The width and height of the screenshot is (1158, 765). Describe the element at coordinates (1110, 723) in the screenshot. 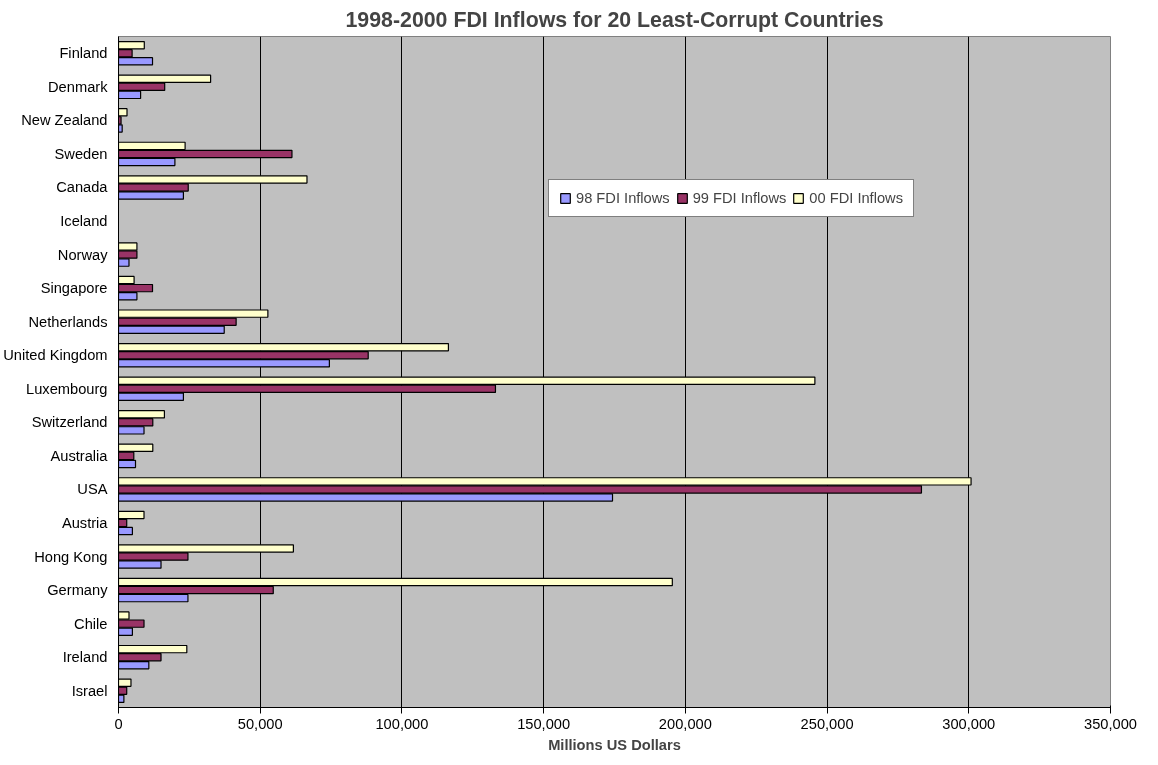

I see `x-tick-label: 350,000` at that location.